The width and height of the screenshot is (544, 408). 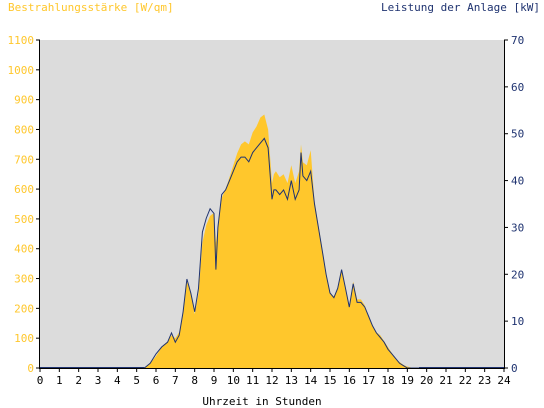 What do you see at coordinates (24, 189) in the screenshot?
I see `y-left-tick-label: 600` at bounding box center [24, 189].